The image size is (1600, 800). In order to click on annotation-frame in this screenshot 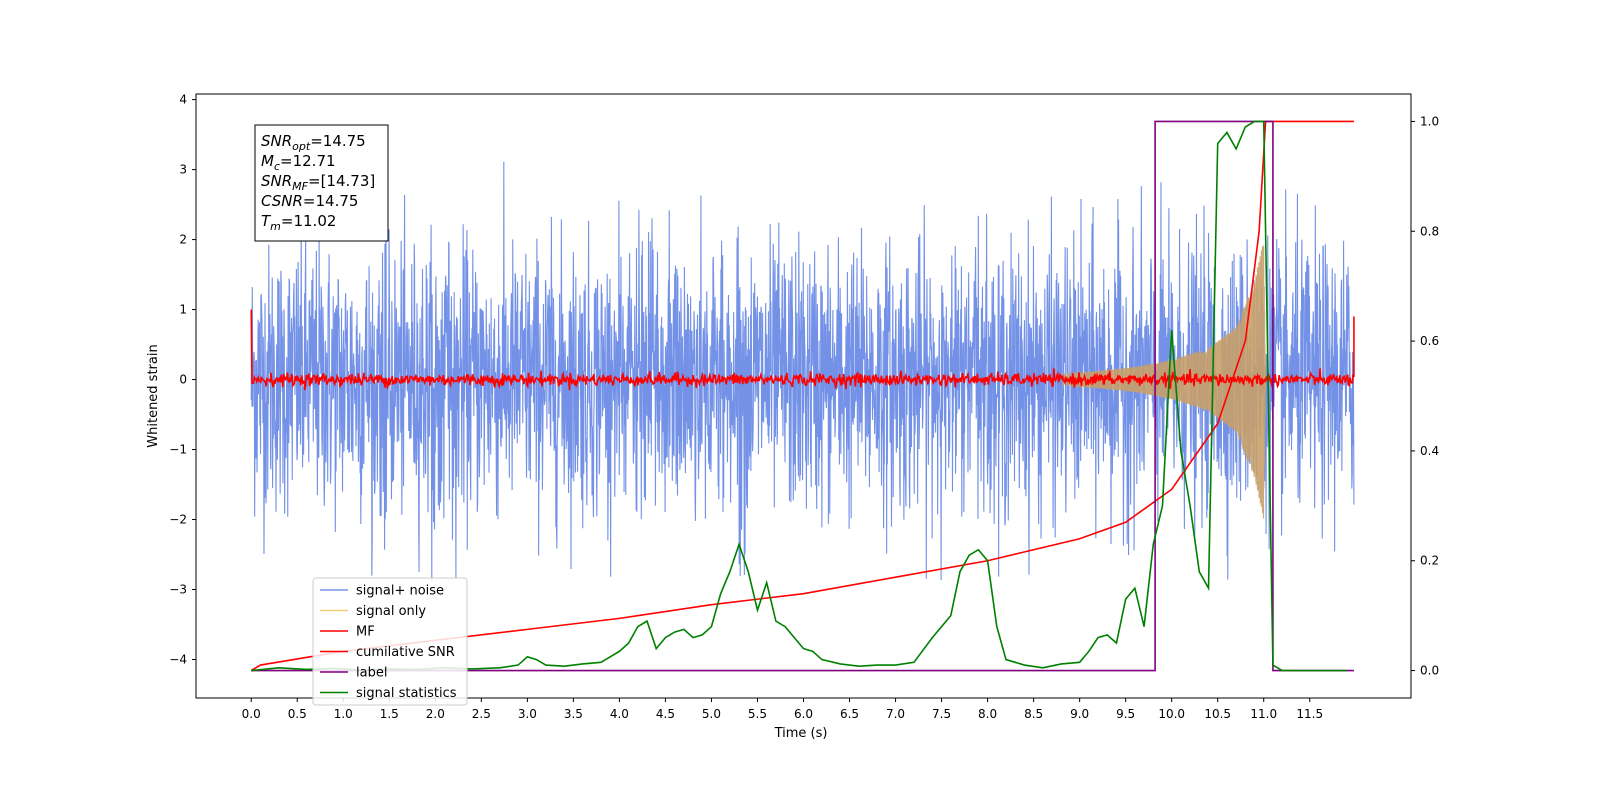, I will do `click(321, 183)`.